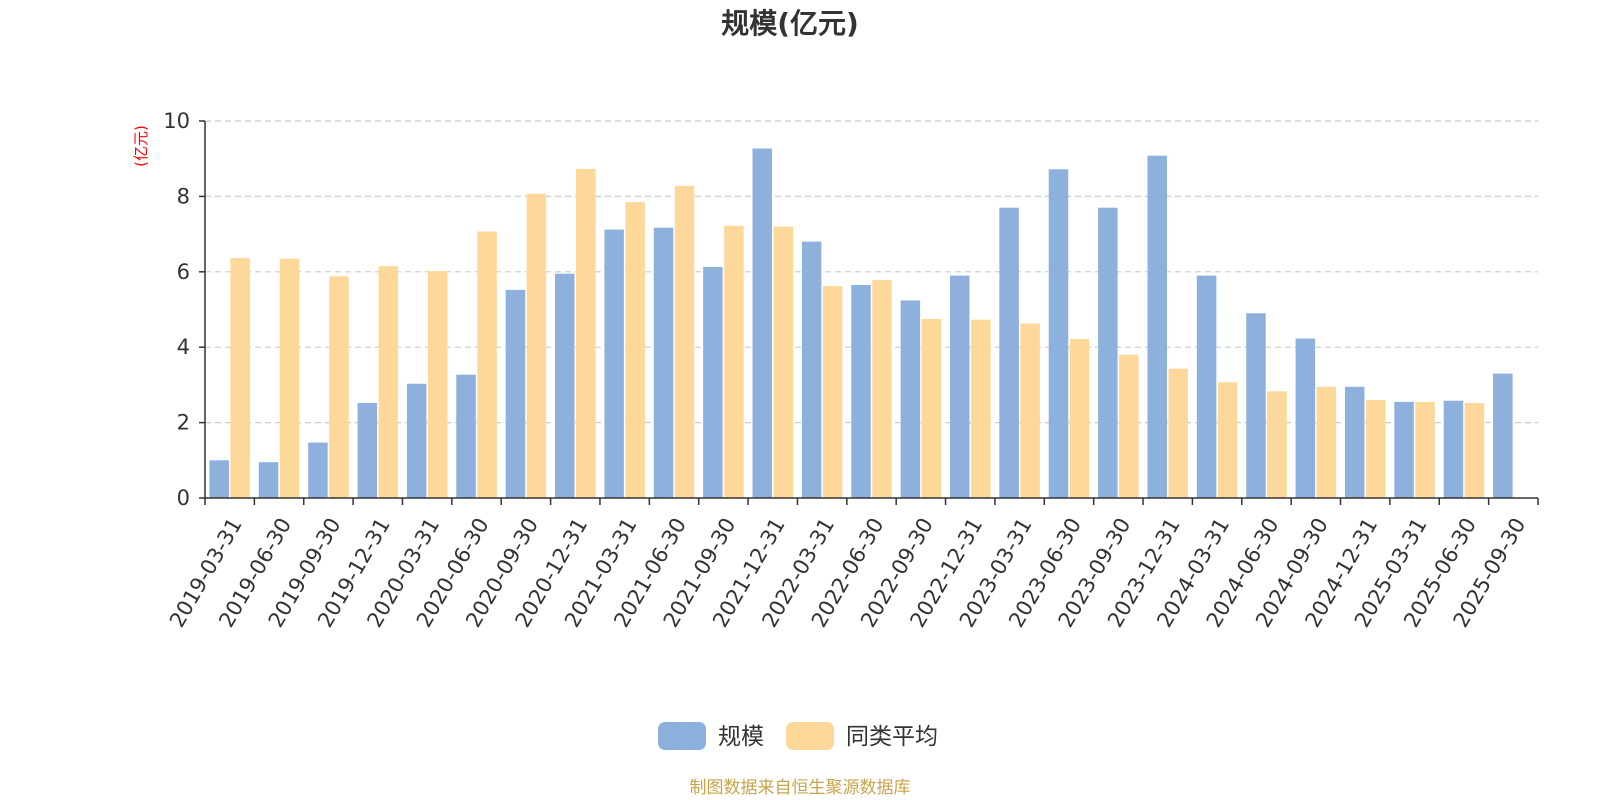  I want to click on legend-swatch-peer-average, so click(810, 736).